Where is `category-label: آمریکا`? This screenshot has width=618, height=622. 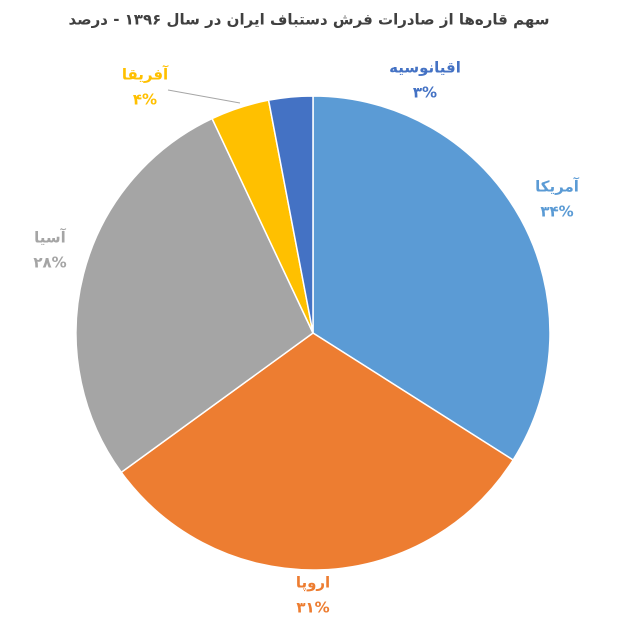 category-label: آمریکا is located at coordinates (557, 187).